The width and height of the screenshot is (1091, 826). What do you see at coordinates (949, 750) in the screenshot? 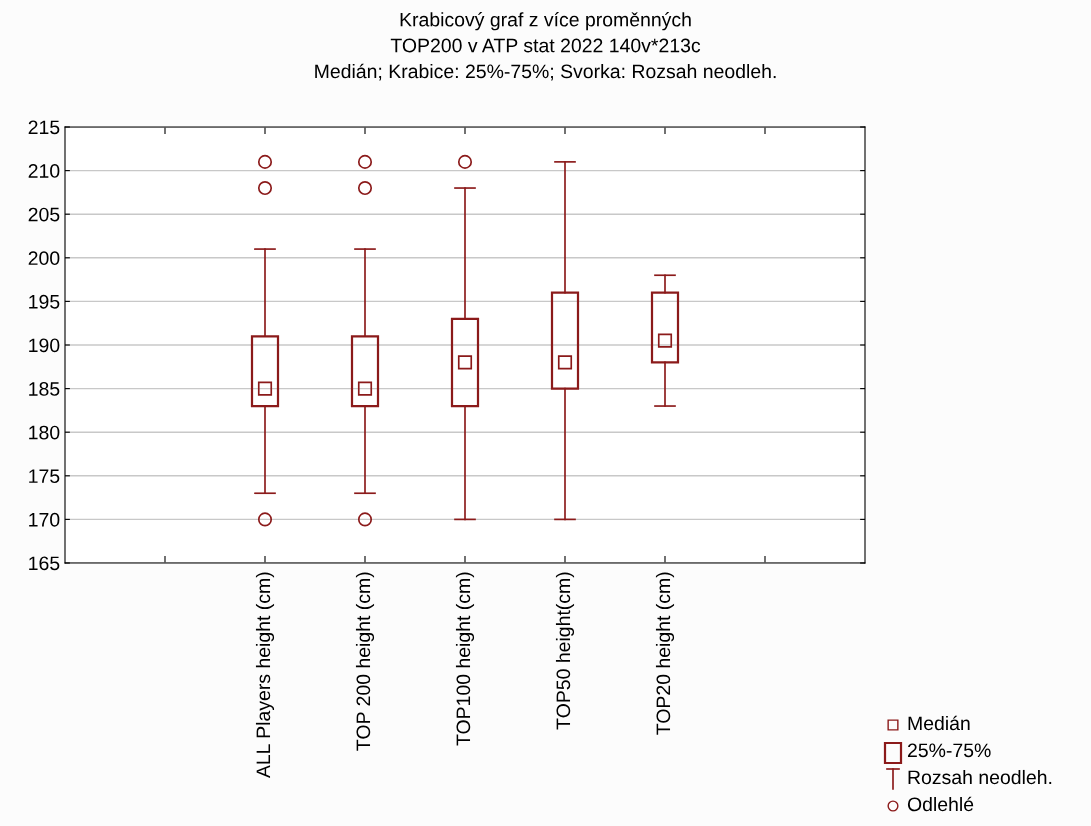
I see `text: 25%-75%` at bounding box center [949, 750].